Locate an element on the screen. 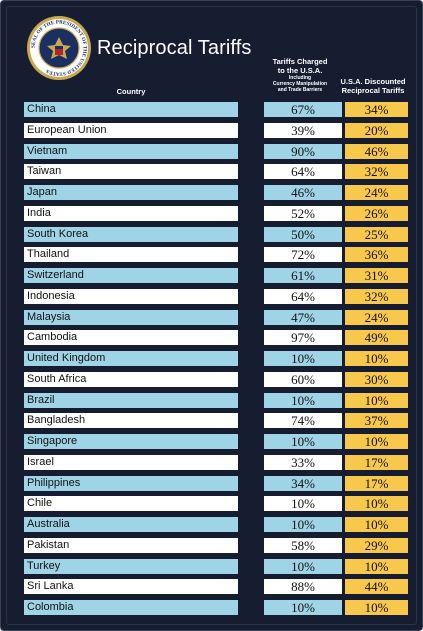 The height and width of the screenshot is (631, 423). column-header-country: Country is located at coordinates (131, 91).